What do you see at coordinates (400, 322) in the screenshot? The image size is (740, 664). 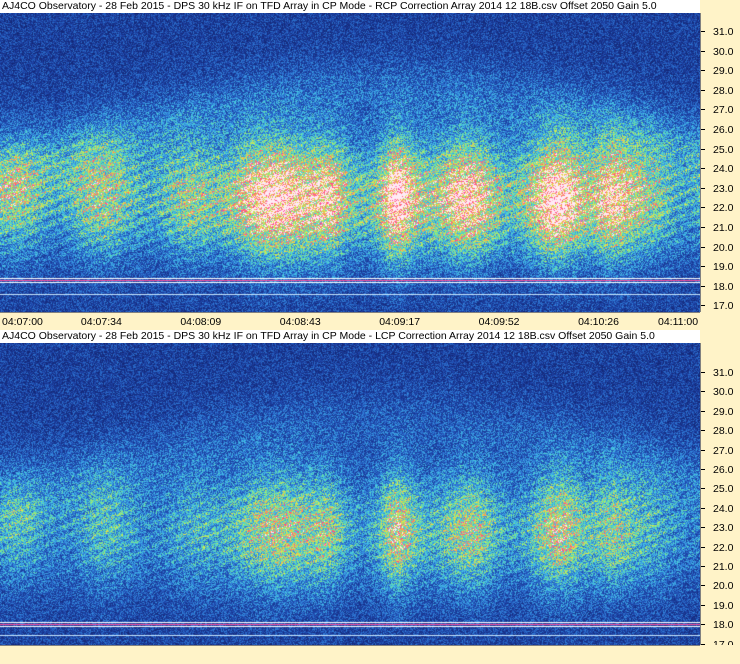 I see `time-tick-label: 04:09:17` at bounding box center [400, 322].